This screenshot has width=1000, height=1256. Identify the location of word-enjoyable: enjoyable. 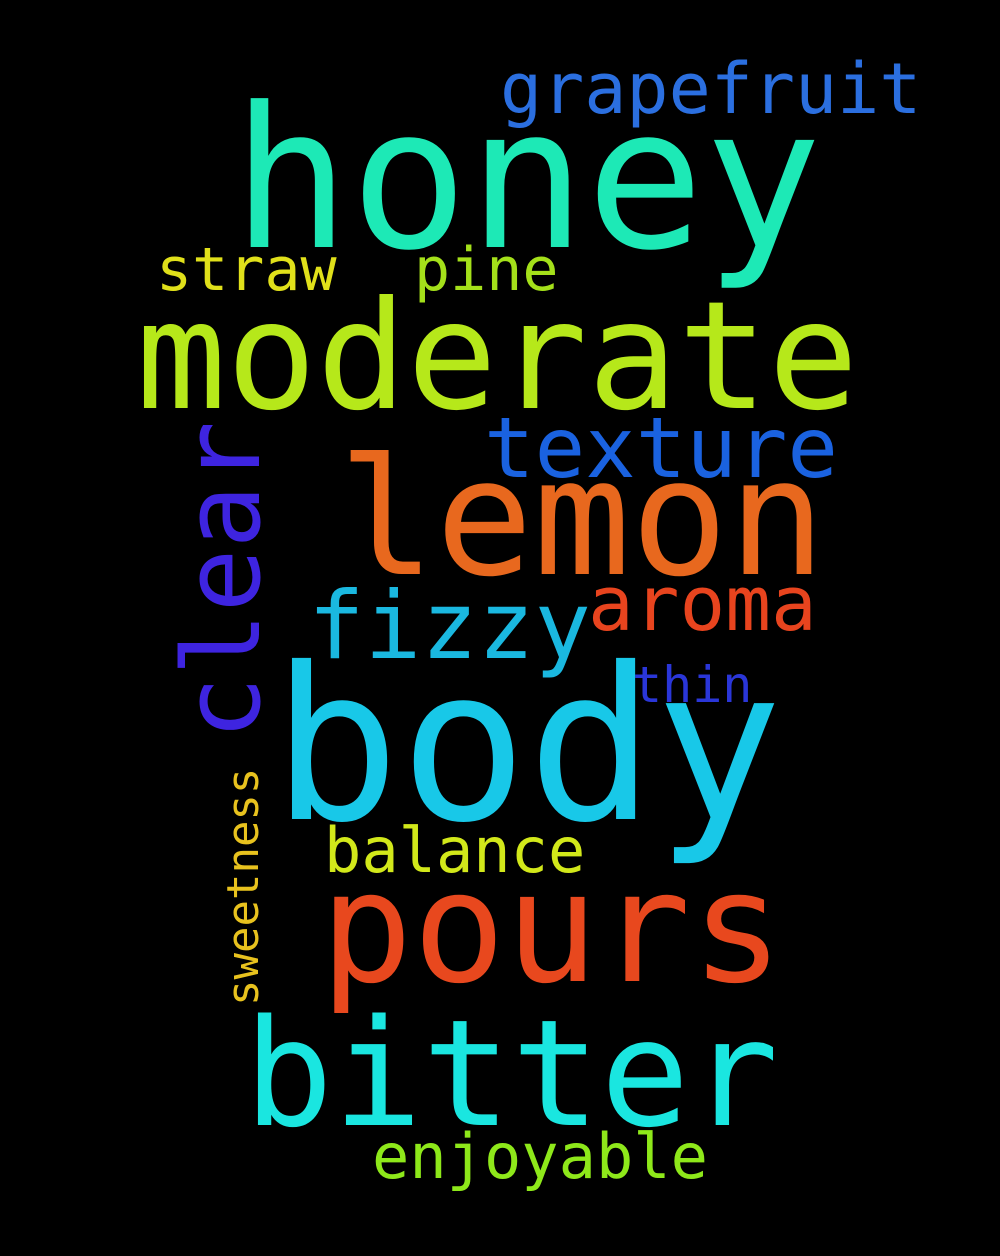
(540, 1156).